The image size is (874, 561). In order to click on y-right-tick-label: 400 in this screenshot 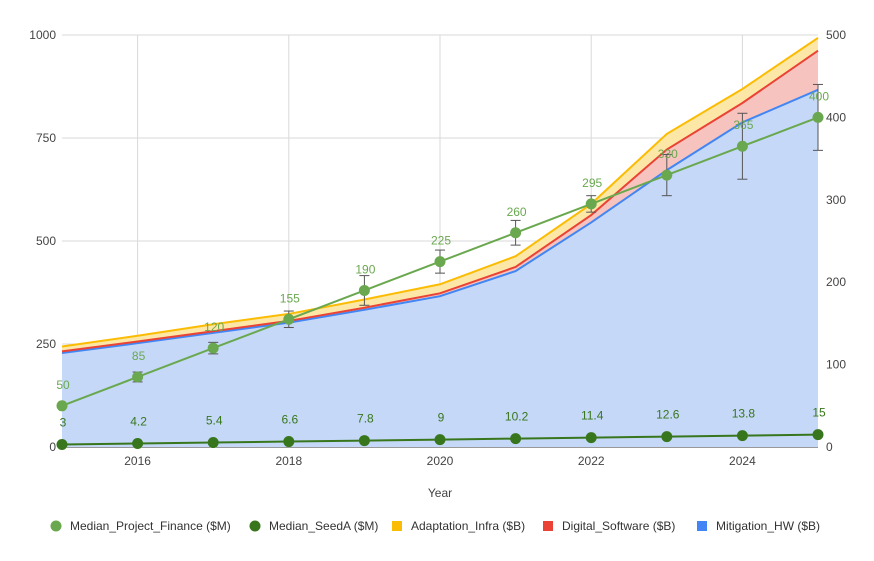, I will do `click(836, 117)`.